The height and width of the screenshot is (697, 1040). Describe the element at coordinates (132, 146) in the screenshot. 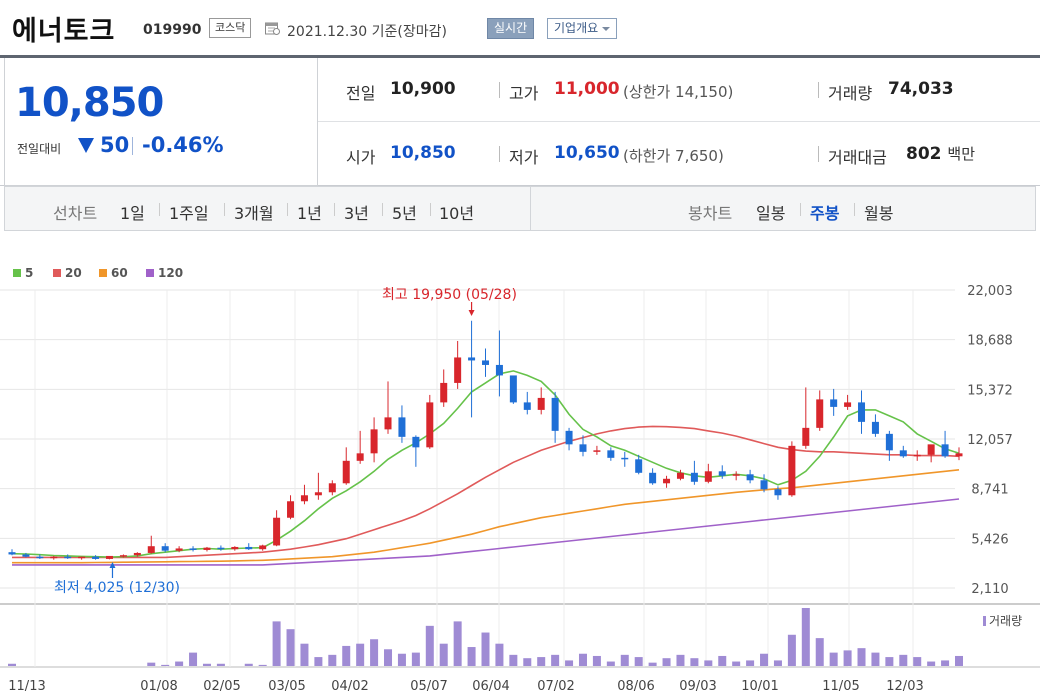

I see `change-divider` at that location.